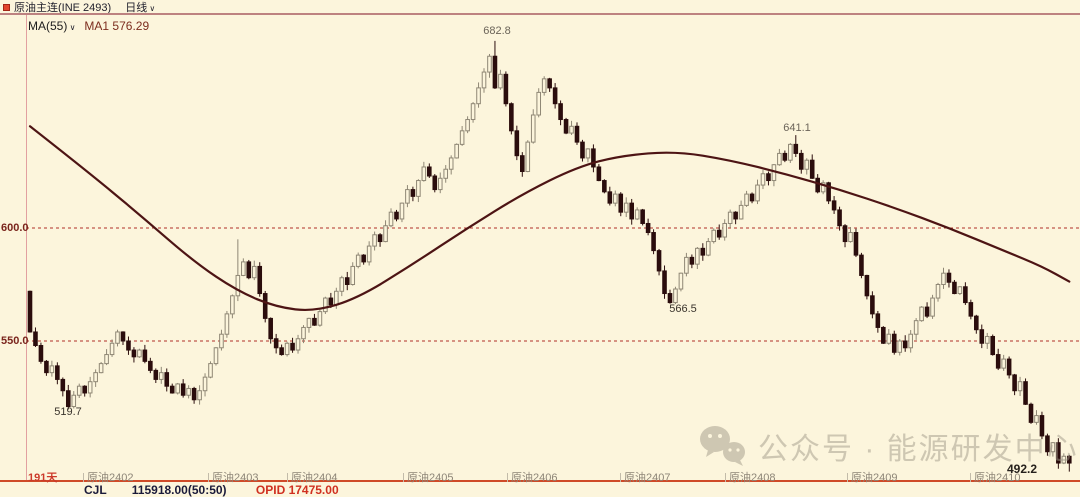 Image resolution: width=1080 pixels, height=497 pixels. Describe the element at coordinates (140, 7) in the screenshot. I see `period-dropdown: 日线 ∨` at that location.